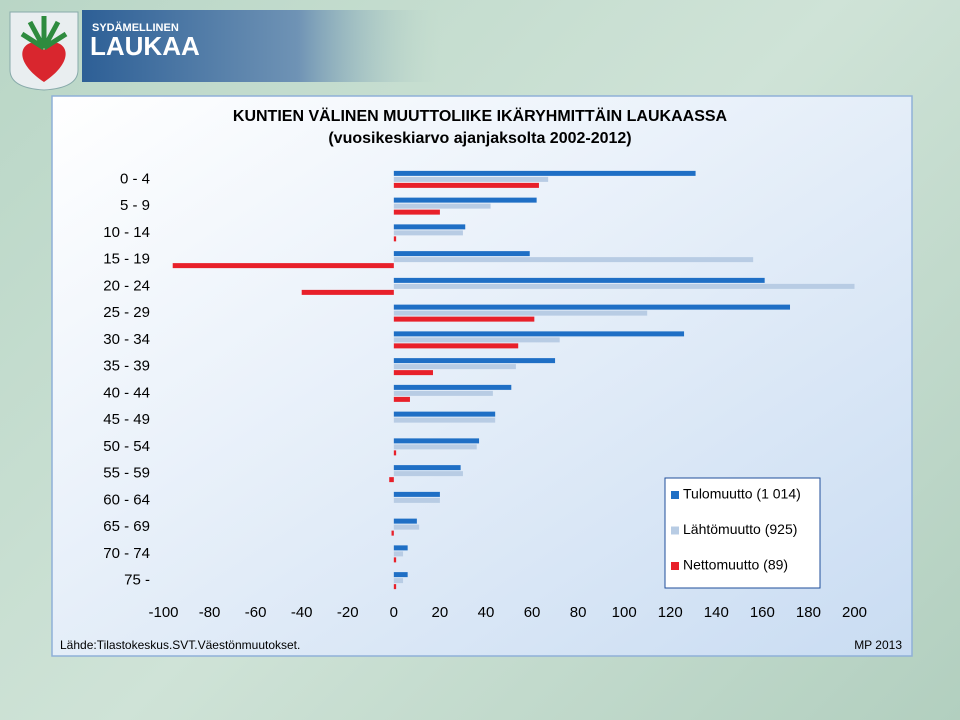 This screenshot has height=720, width=960. I want to click on x-tick-label: 140, so click(716, 612).